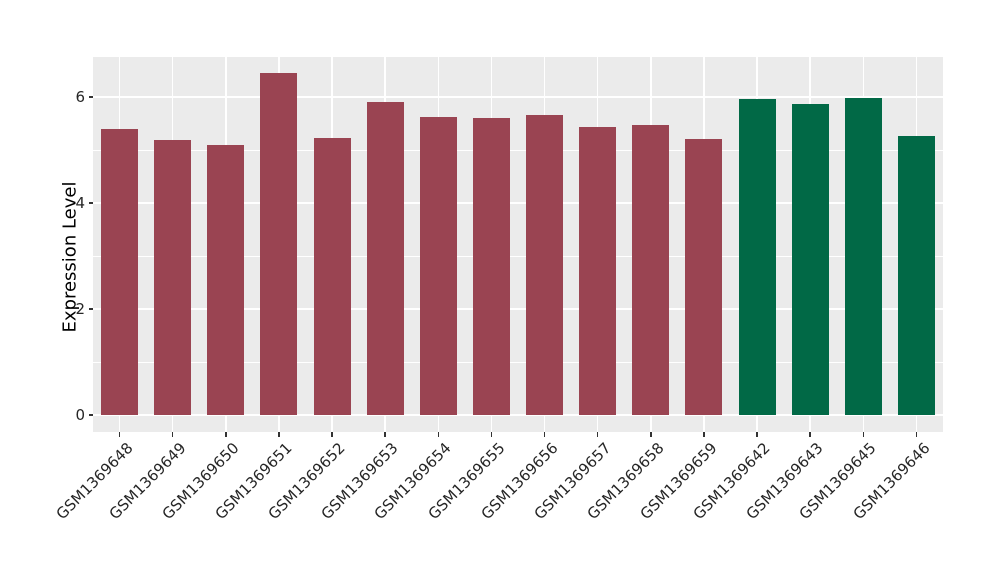  I want to click on bar-GSM1369655, so click(491, 266).